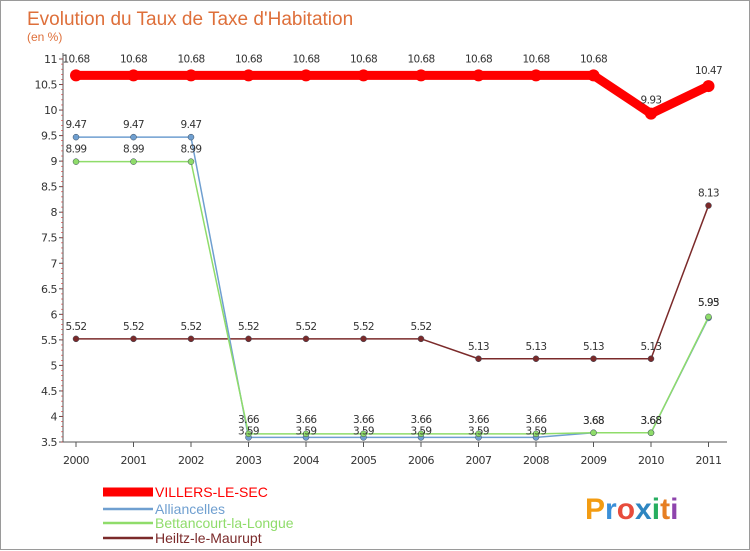 This screenshot has width=750, height=551. Describe the element at coordinates (50, 59) in the screenshot. I see `y-tick-label: 11` at that location.